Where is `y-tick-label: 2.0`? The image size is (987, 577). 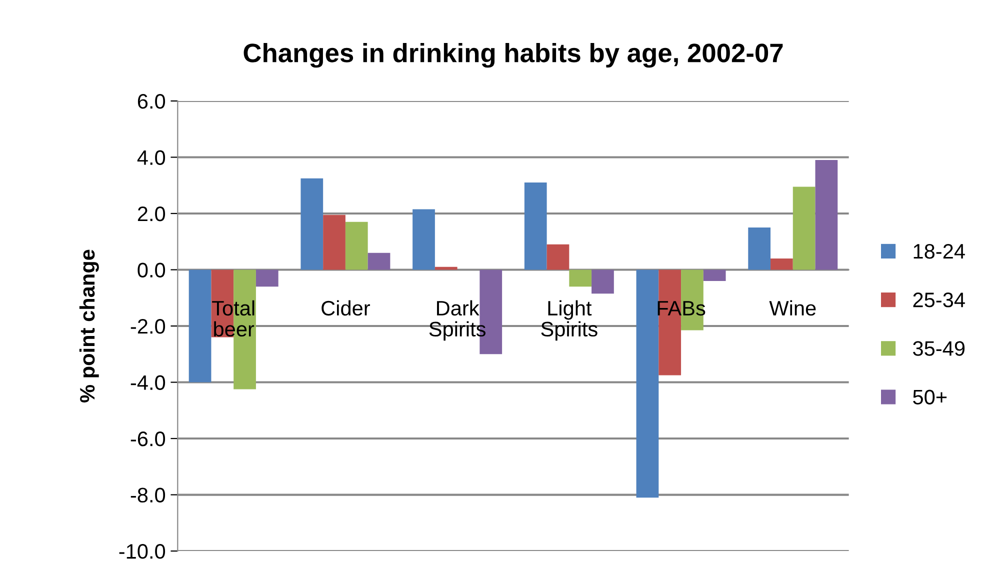 y-tick-label: 2.0 is located at coordinates (152, 214).